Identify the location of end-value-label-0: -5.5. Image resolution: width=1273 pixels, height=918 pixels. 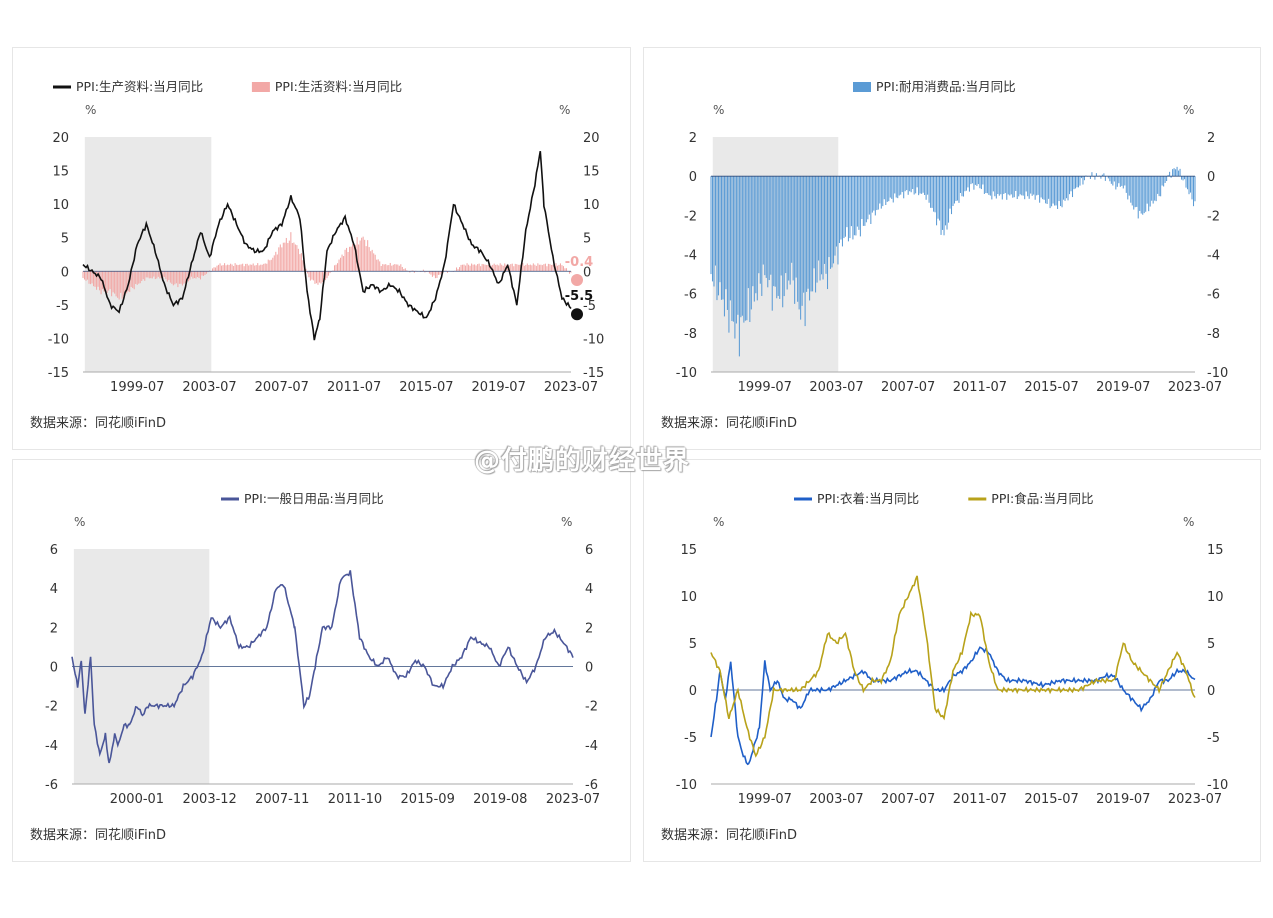
(579, 296).